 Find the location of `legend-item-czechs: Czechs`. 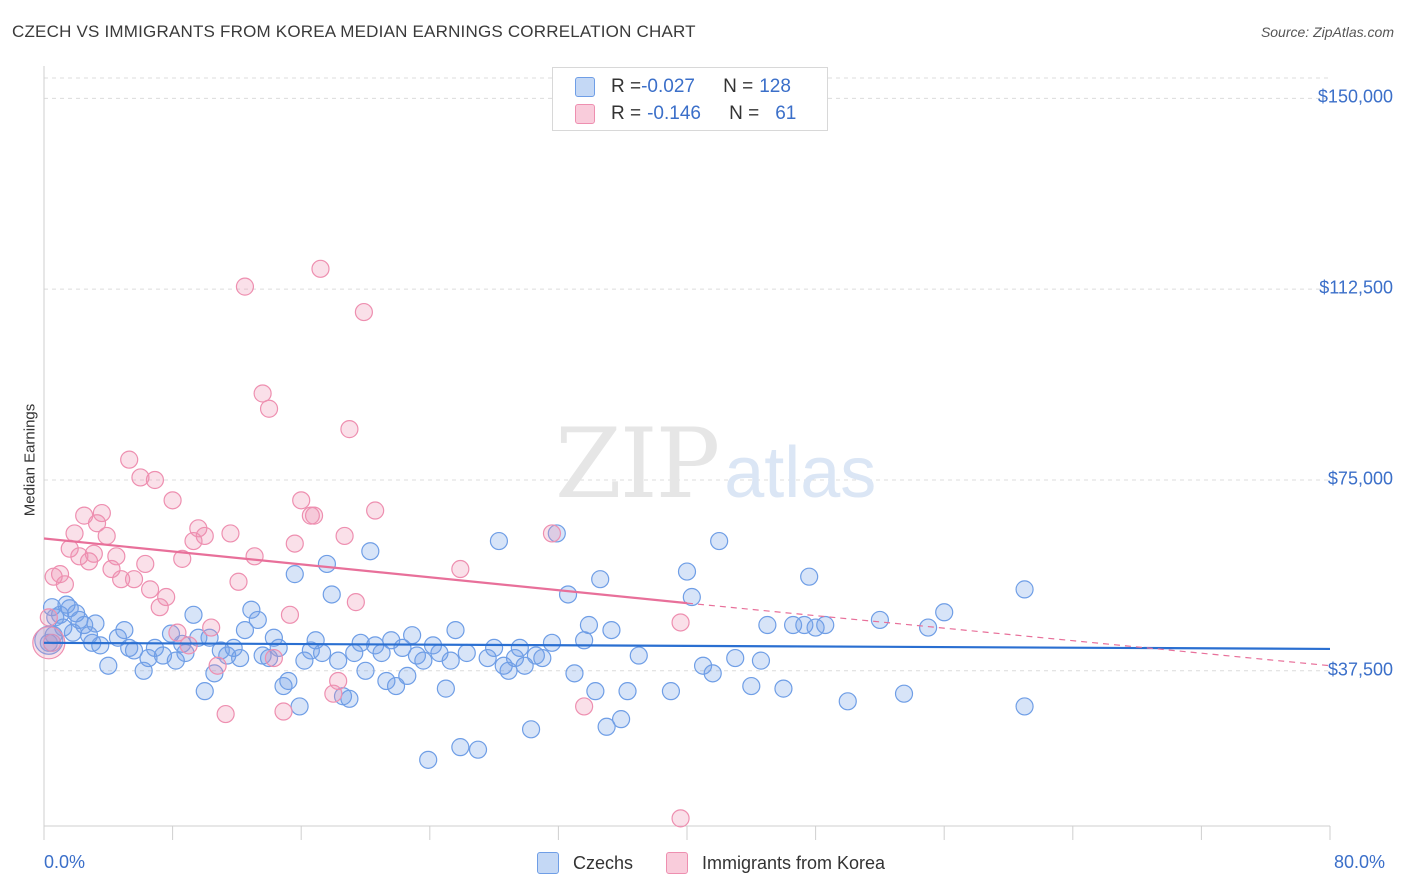

legend-item-czechs: Czechs is located at coordinates (585, 863).